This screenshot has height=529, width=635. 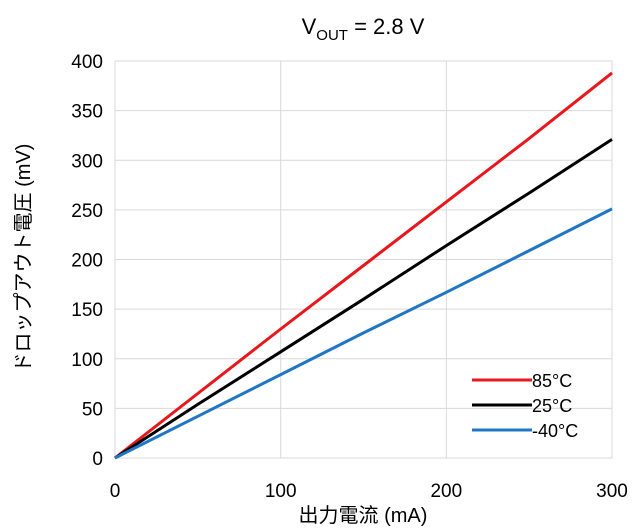 I want to click on legend-label: 25°C, so click(x=552, y=406).